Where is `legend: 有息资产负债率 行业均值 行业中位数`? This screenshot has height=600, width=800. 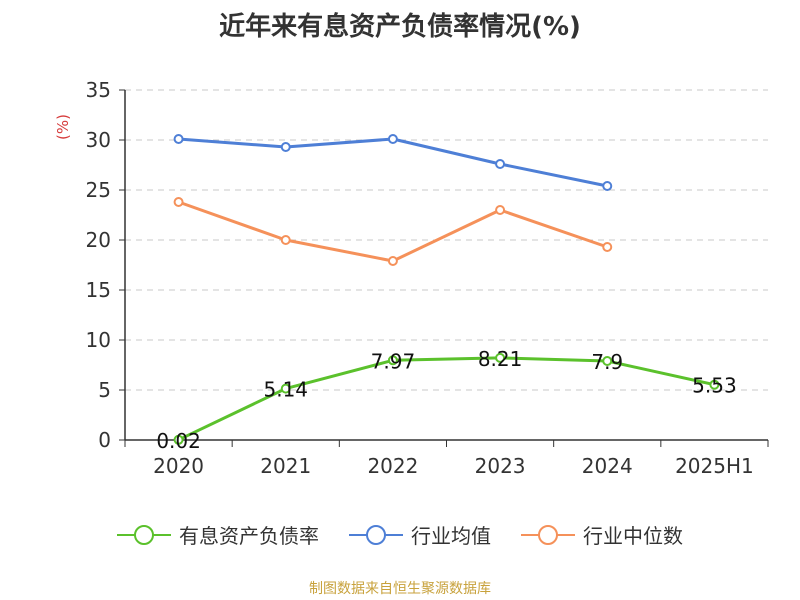 legend: 有息资产负债率 行业均值 行业中位数 is located at coordinates (400, 534).